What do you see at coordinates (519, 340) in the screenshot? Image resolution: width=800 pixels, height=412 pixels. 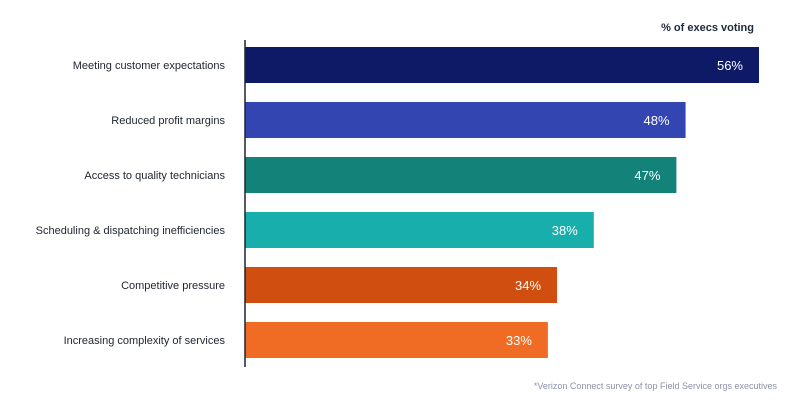 I see `value-label-6: 33%` at bounding box center [519, 340].